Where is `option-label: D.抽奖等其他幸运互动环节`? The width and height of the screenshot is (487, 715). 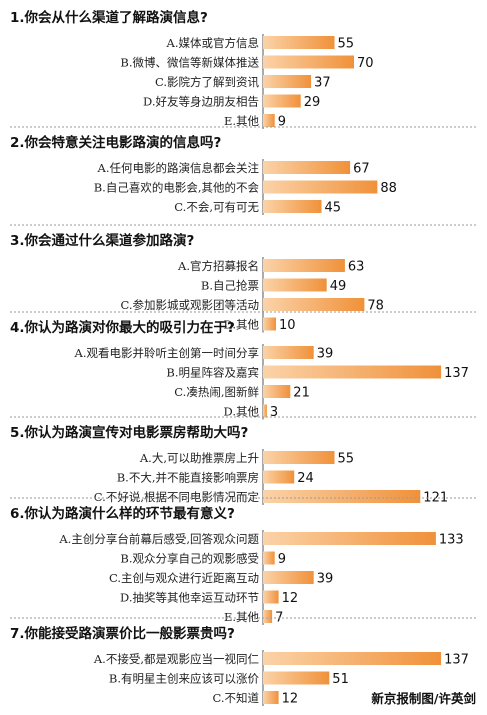 option-label: D.抽奖等其他幸运互动环节 is located at coordinates (189, 598).